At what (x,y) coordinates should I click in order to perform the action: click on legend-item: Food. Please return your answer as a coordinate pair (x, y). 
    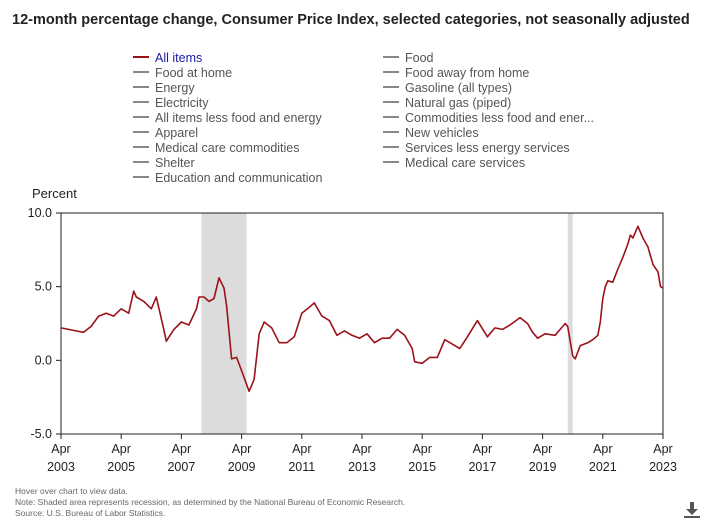
    Looking at the image, I should click on (408, 58).